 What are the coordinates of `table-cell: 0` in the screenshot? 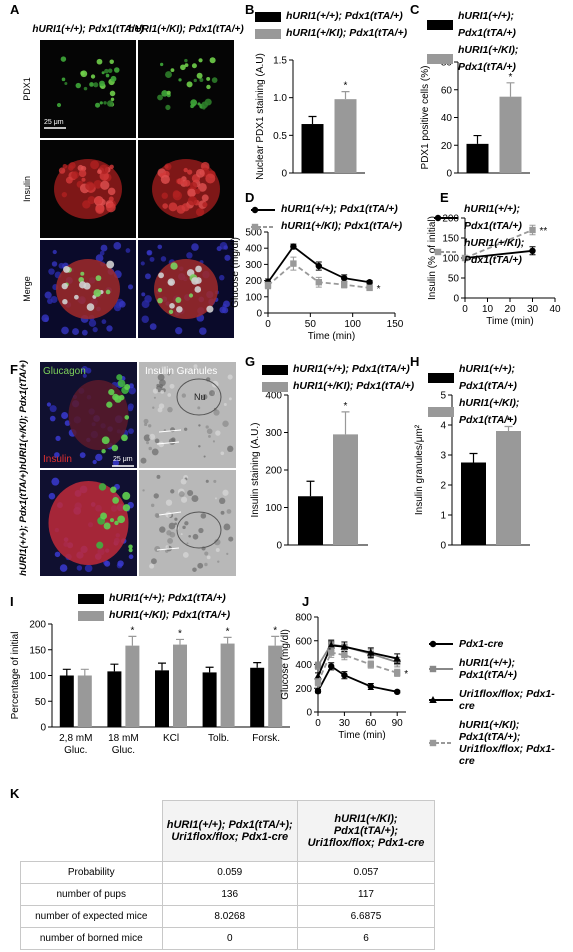 It's located at (229, 938).